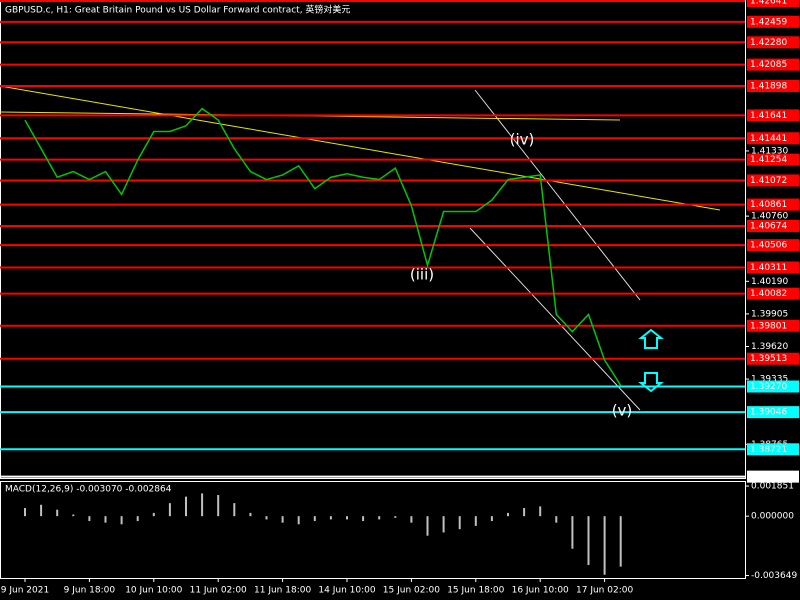 This screenshot has height=600, width=800. What do you see at coordinates (540, 591) in the screenshot?
I see `x-tick-label: 16 Jun 10:00` at bounding box center [540, 591].